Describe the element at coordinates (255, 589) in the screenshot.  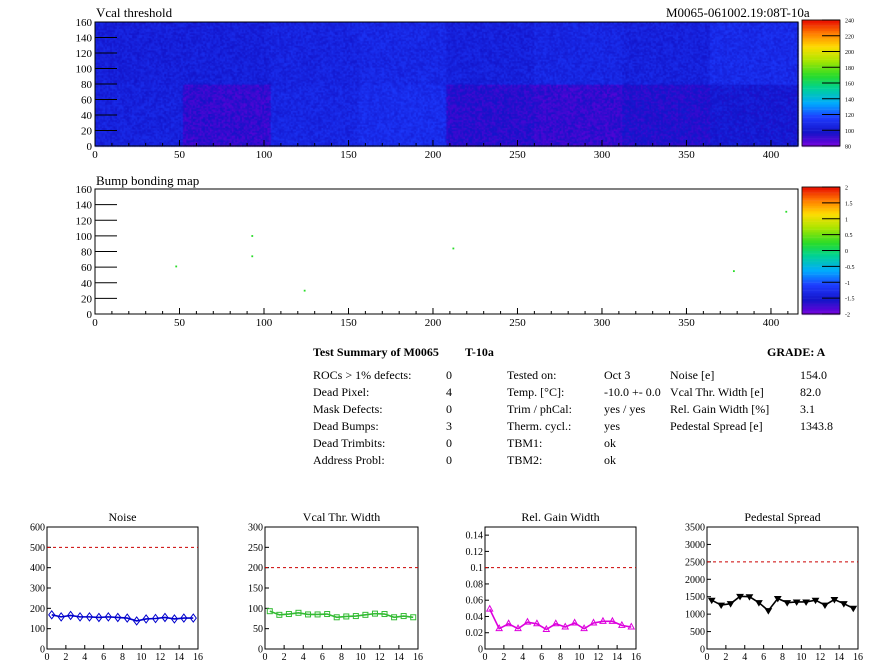
I see `y-tick-label: 150` at that location.